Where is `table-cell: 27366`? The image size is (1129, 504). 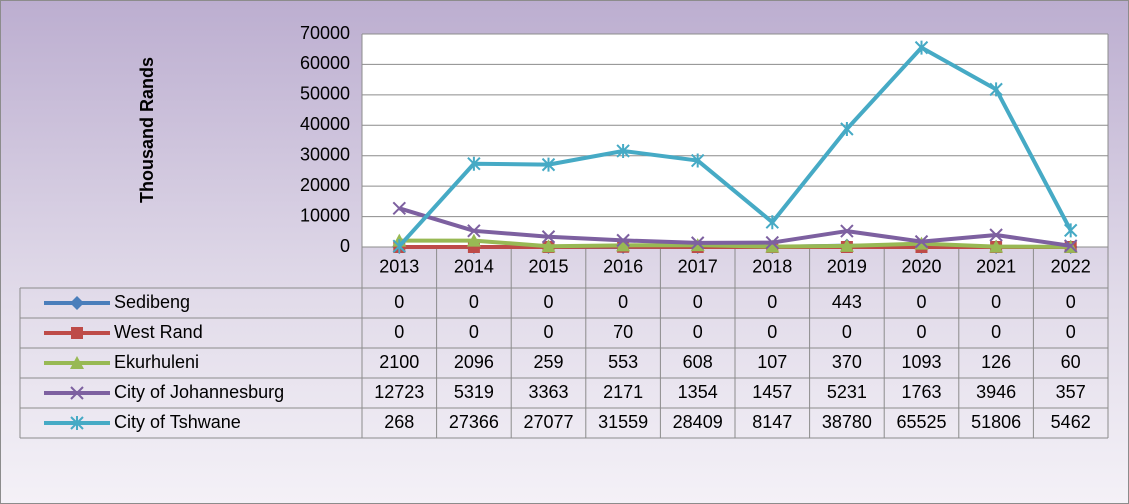 table-cell: 27366 is located at coordinates (474, 422).